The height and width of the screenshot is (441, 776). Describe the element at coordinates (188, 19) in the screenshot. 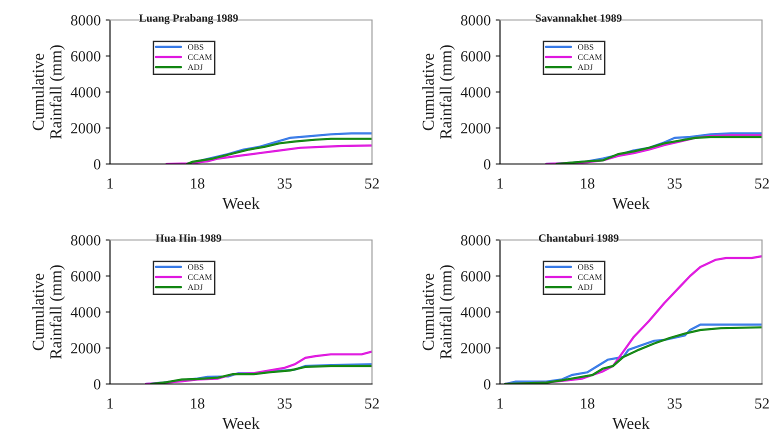

I see `chart-title: Luang Prabang 1989` at that location.